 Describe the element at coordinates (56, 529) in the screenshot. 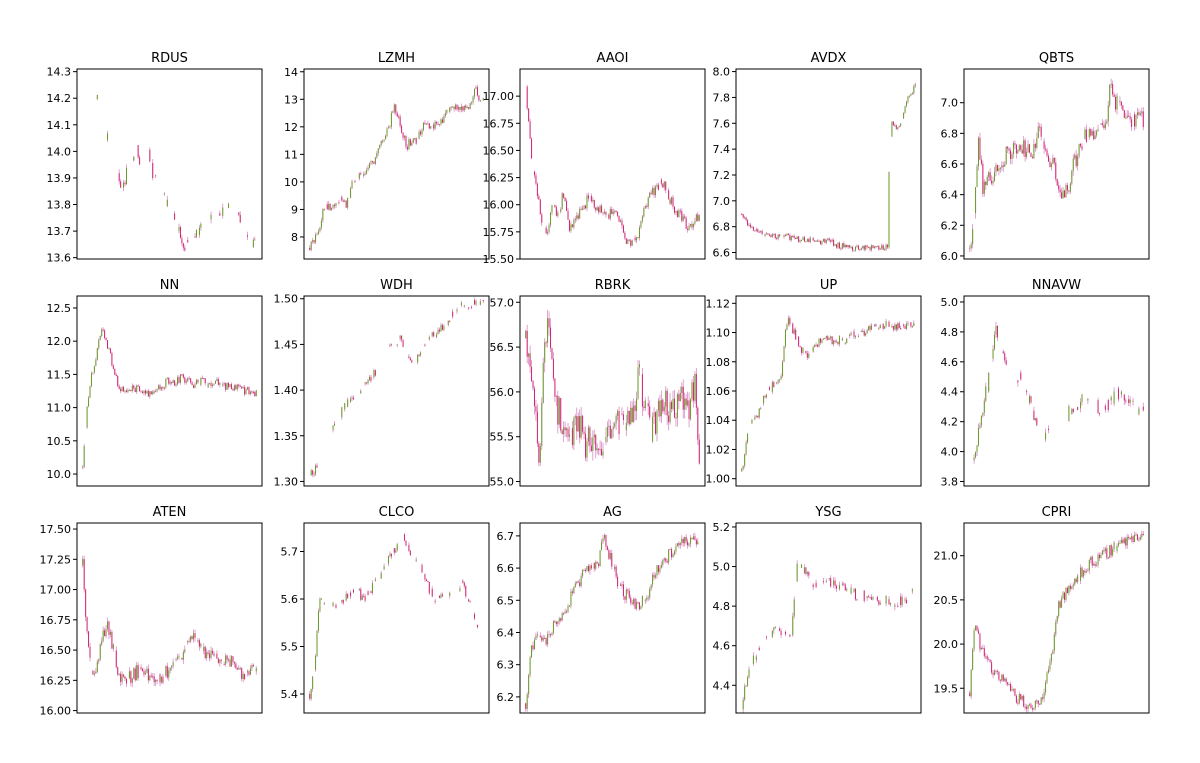

I see `y-tick-label: 17.50` at that location.